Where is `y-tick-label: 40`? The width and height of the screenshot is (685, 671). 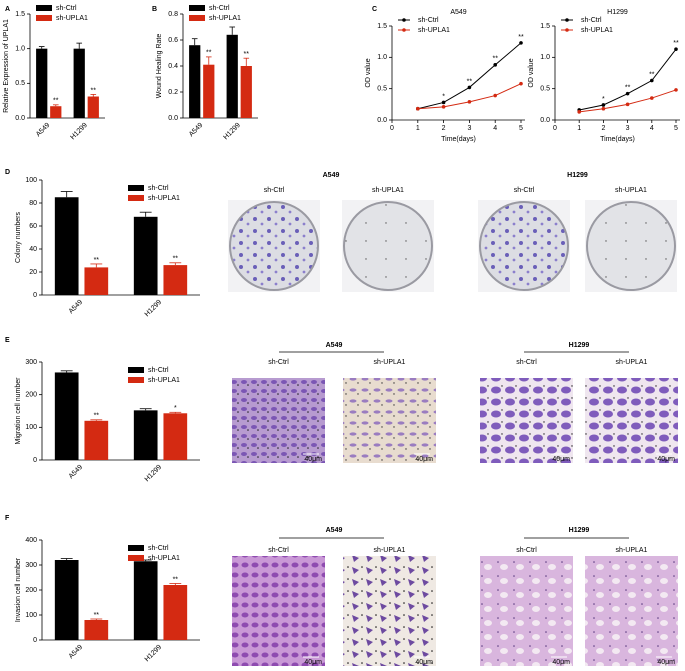
y-tick-label: 40 is located at coordinates (33, 249).